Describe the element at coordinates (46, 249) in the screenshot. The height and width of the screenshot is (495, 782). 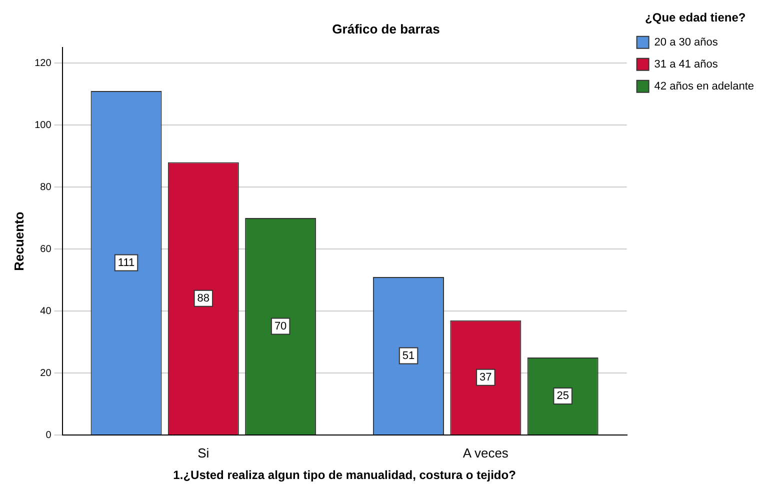
I see `y-tick-label: 60` at that location.